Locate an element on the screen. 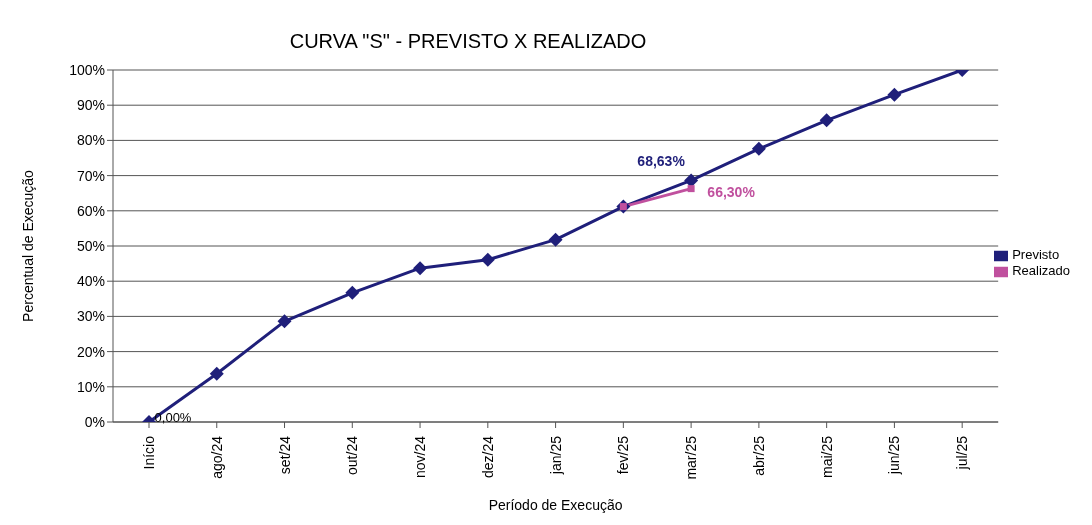  x-tick-label: jan/25 is located at coordinates (555, 455).